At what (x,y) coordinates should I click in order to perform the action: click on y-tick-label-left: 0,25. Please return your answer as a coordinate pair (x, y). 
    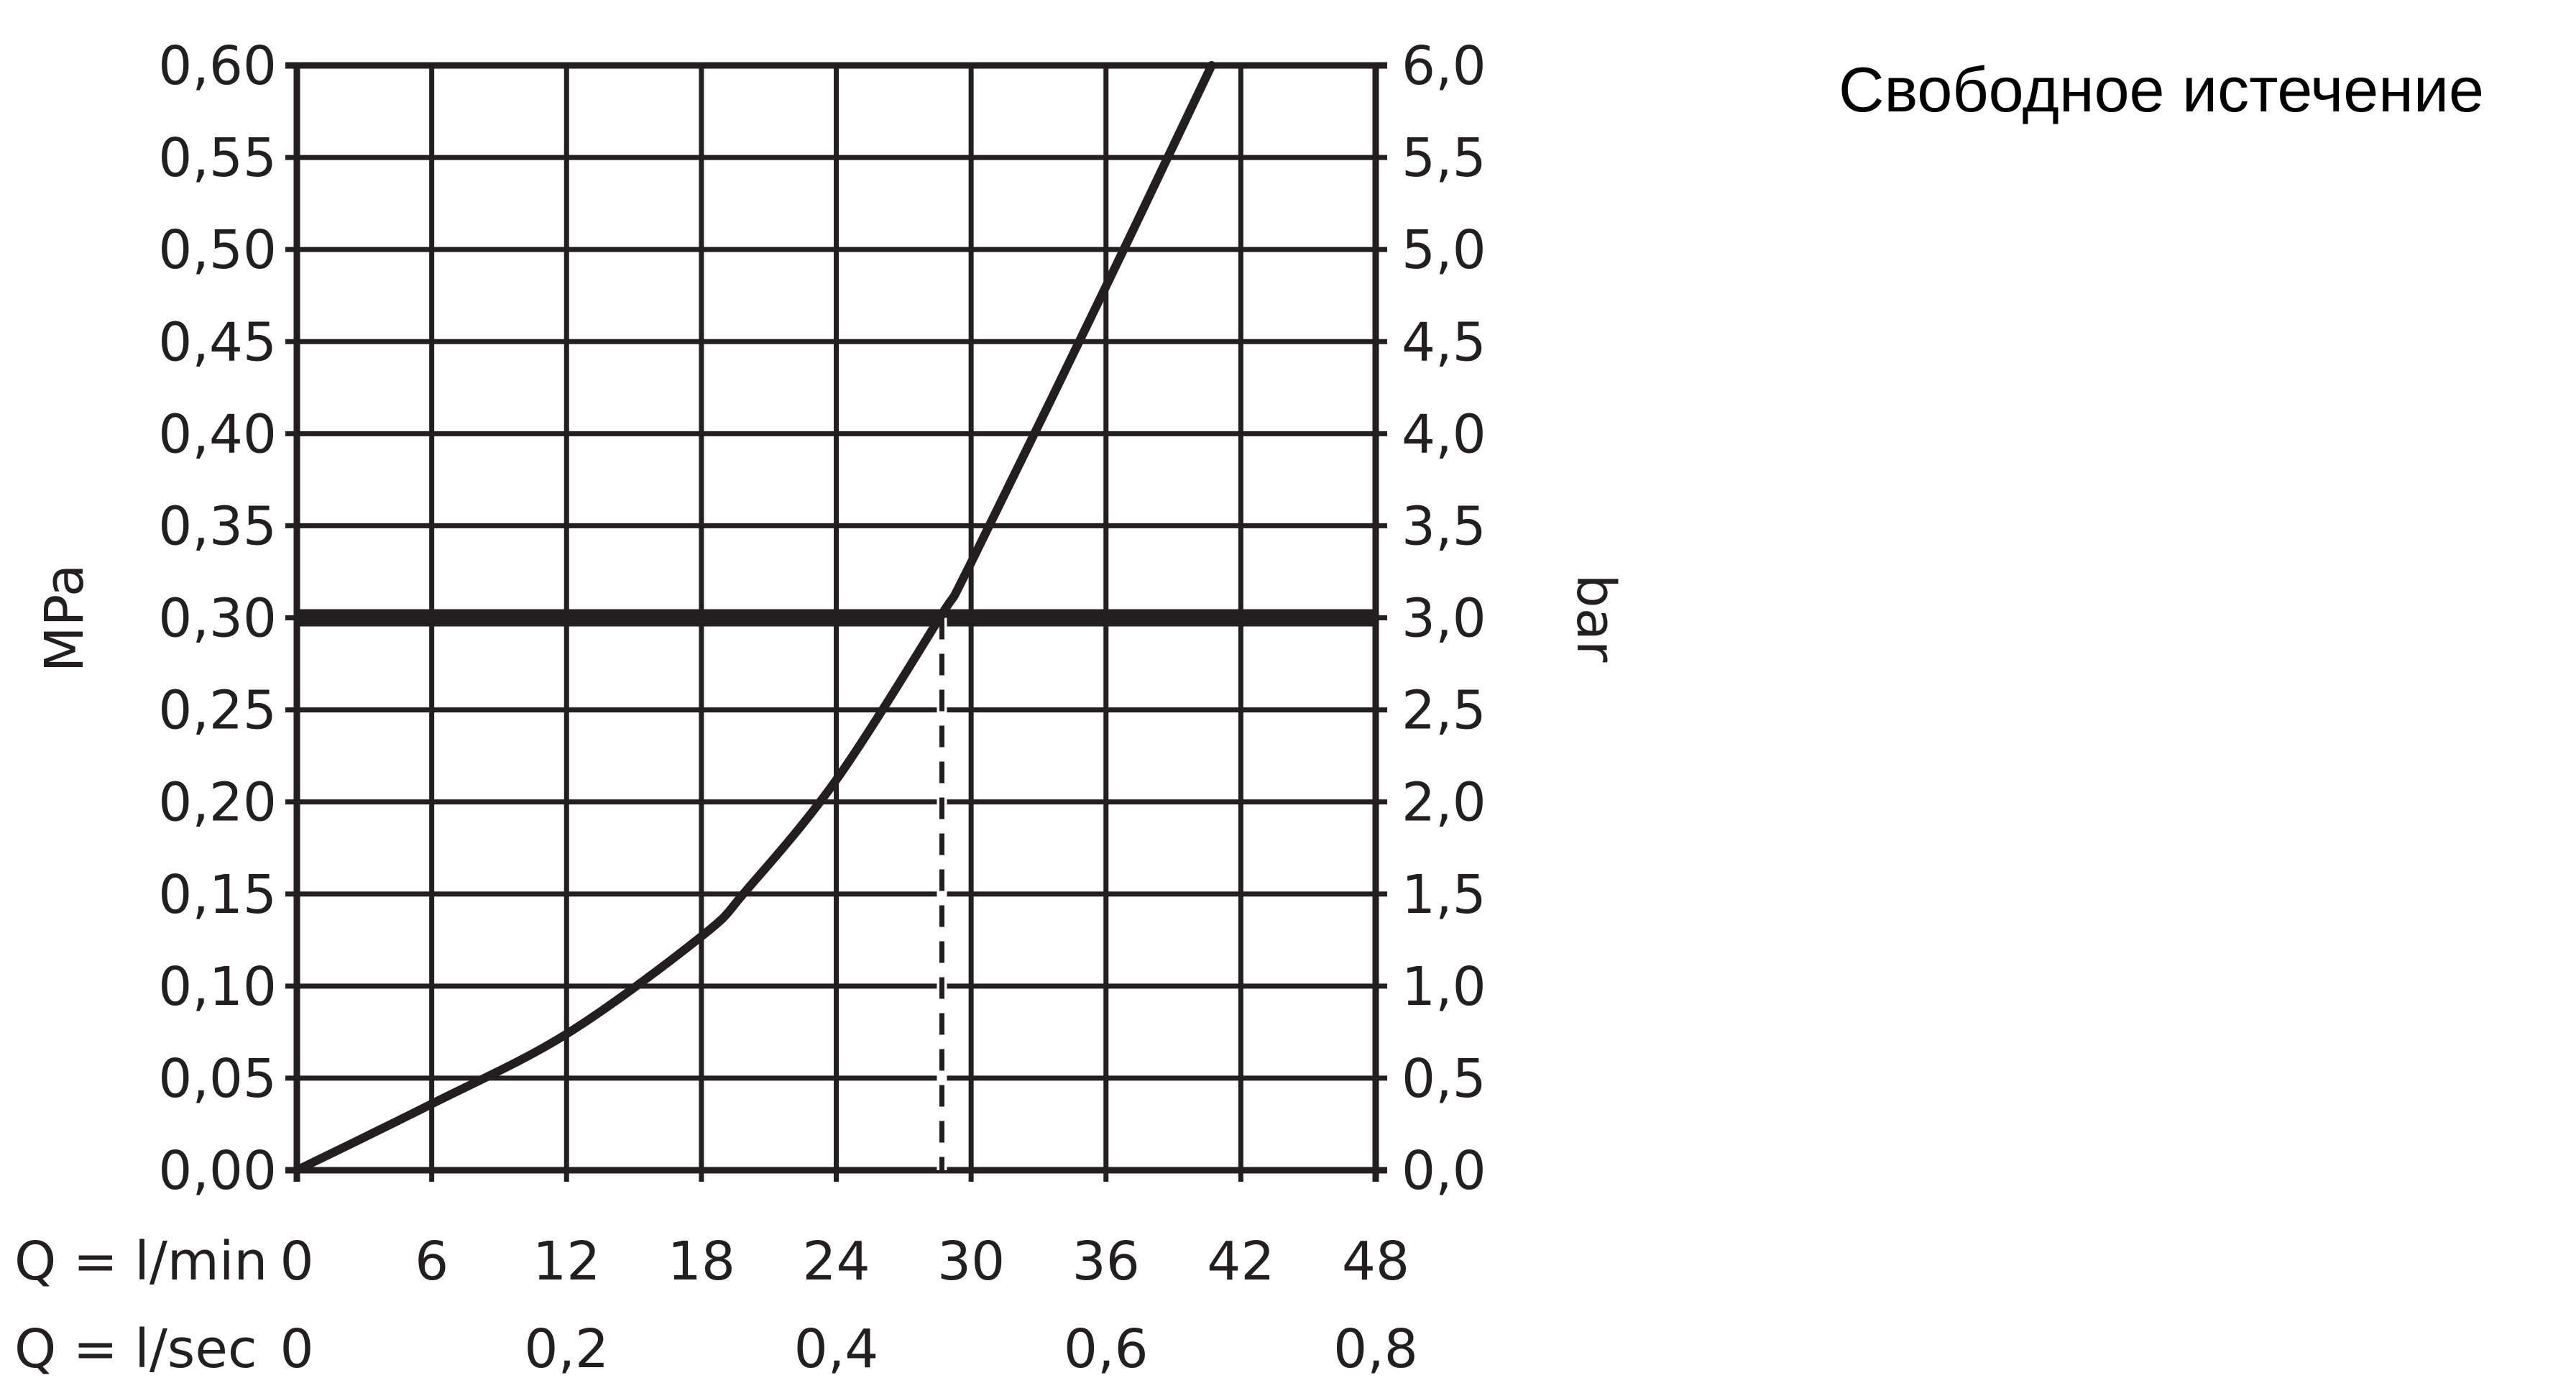
    Looking at the image, I should click on (217, 711).